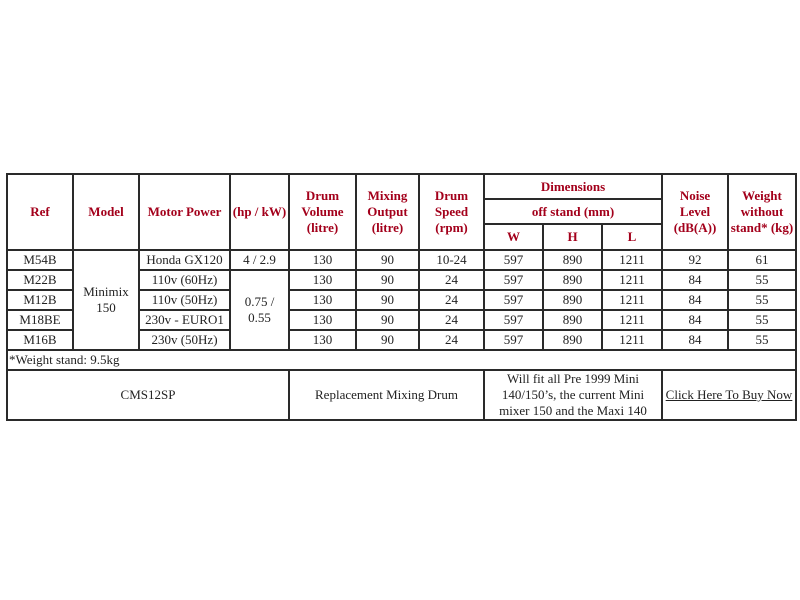 This screenshot has width=800, height=600. I want to click on hp-shared-text: 0.75 / 0.55, so click(259, 309).